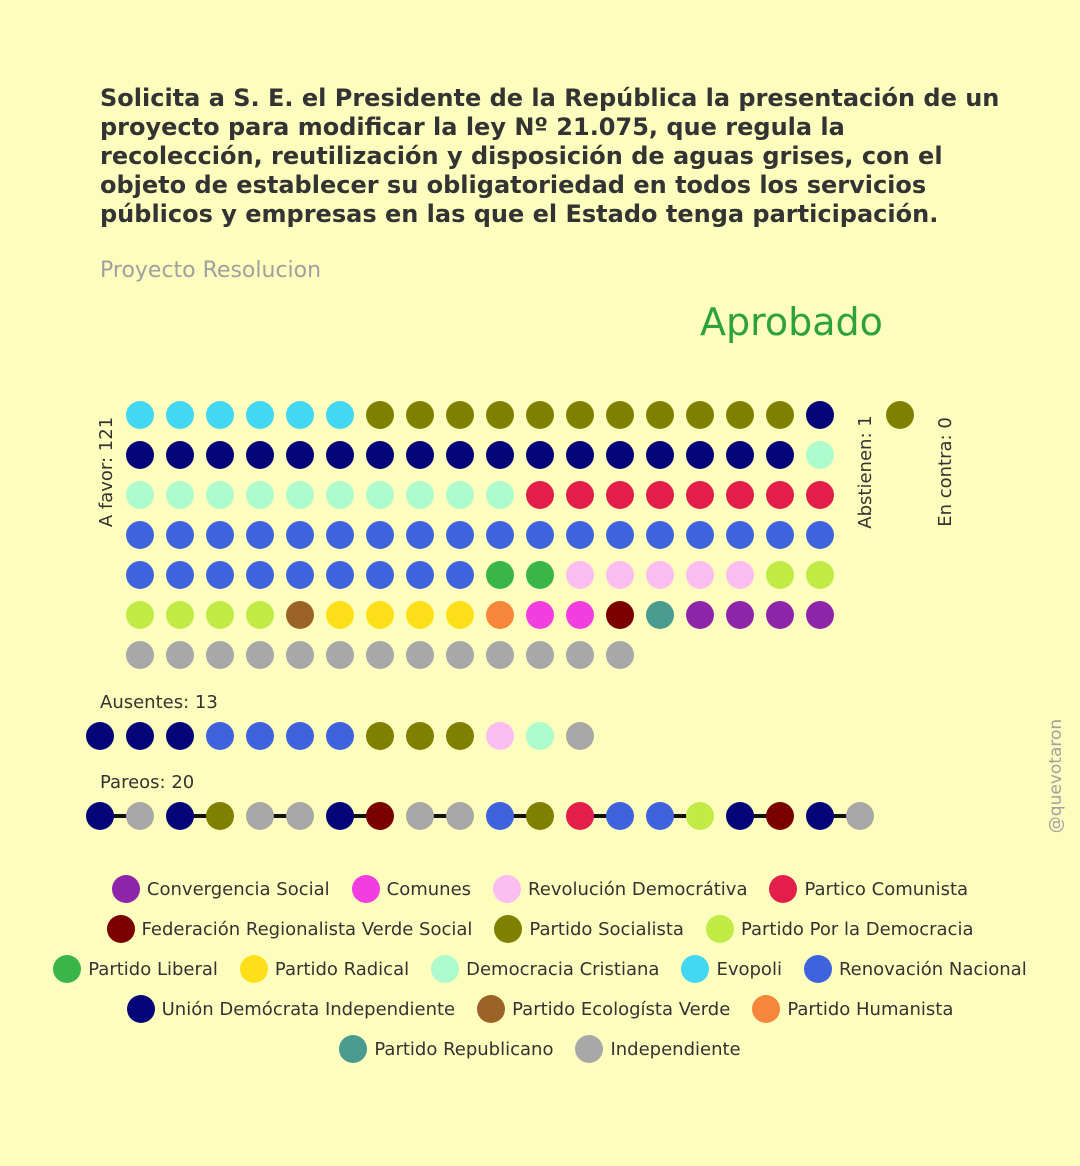 Image resolution: width=1080 pixels, height=1166 pixels. I want to click on vote-type: Proyecto Resolucion, so click(211, 270).